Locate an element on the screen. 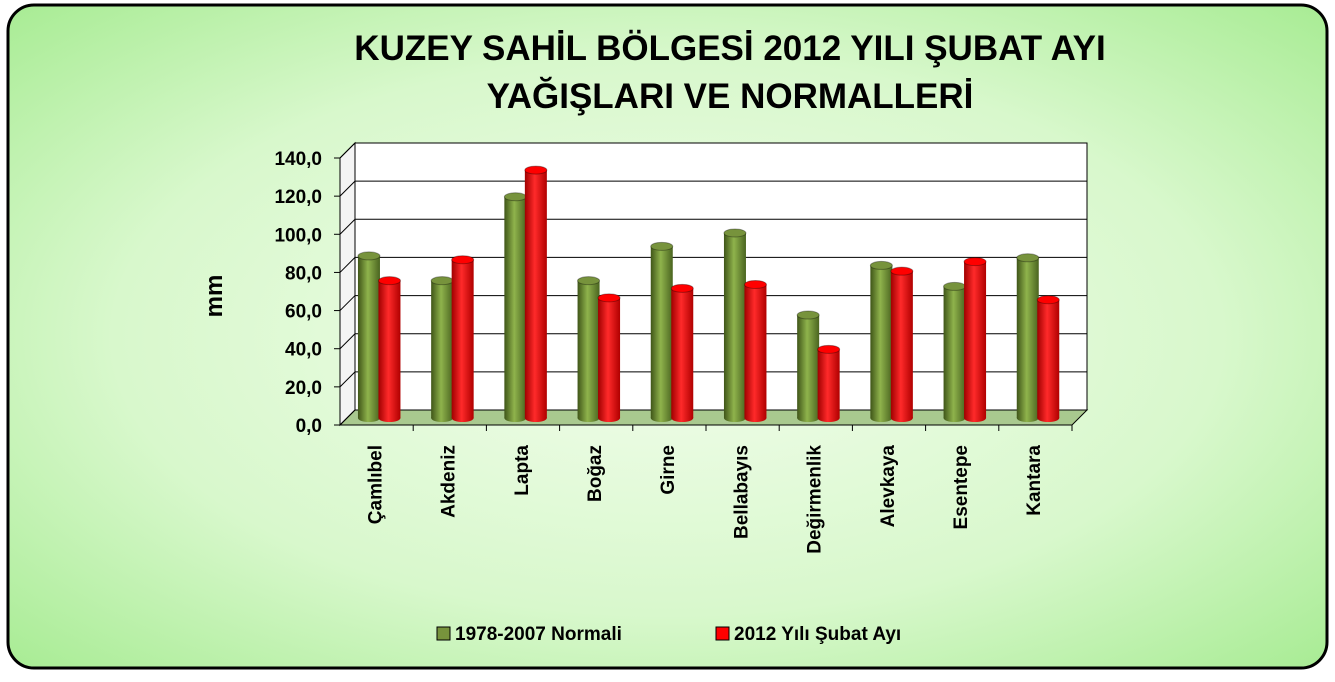 This screenshot has width=1335, height=682. y-tick-label: 140,0 is located at coordinates (298, 159).